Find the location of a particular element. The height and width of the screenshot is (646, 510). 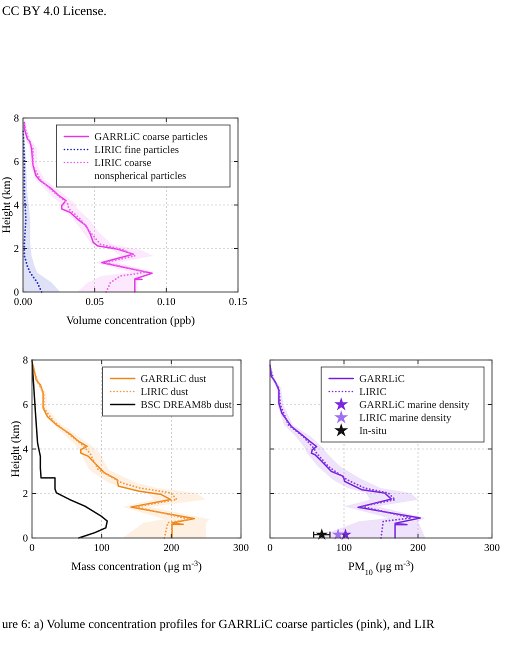

legend-label: GARRLiC marine density is located at coordinates (414, 405).